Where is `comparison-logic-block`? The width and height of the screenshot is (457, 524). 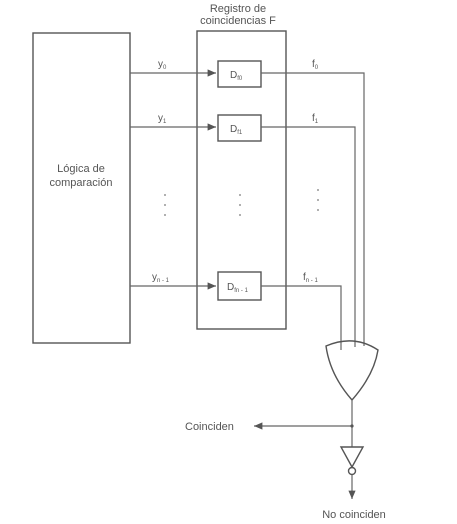 comparison-logic-block is located at coordinates (81, 188).